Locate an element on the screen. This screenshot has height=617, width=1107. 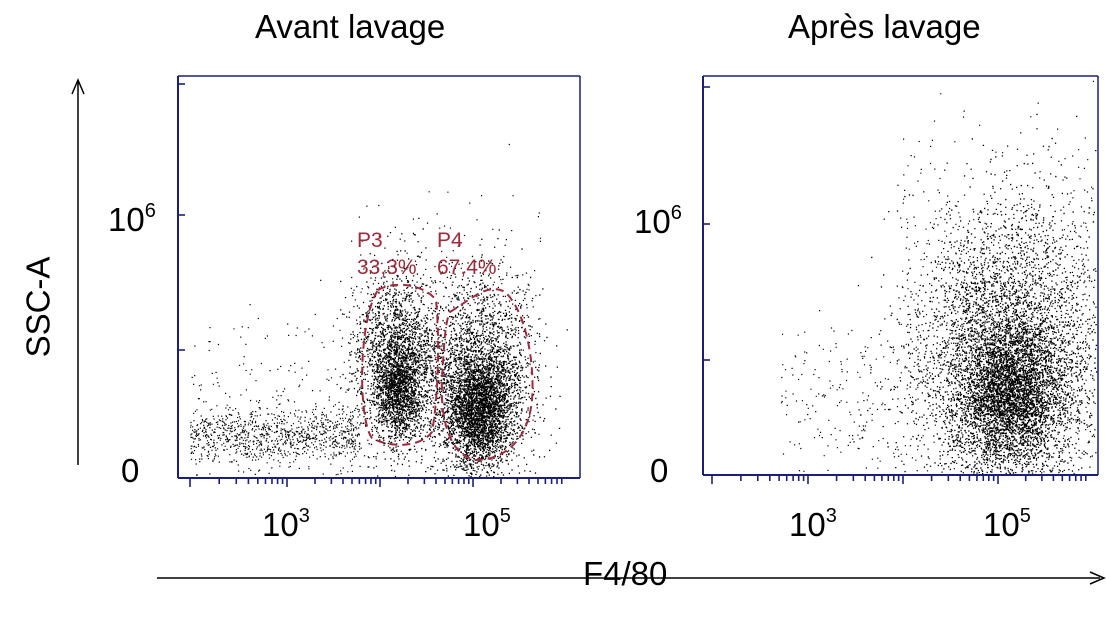
ytick-1e6-left: 106 is located at coordinates (132, 219).